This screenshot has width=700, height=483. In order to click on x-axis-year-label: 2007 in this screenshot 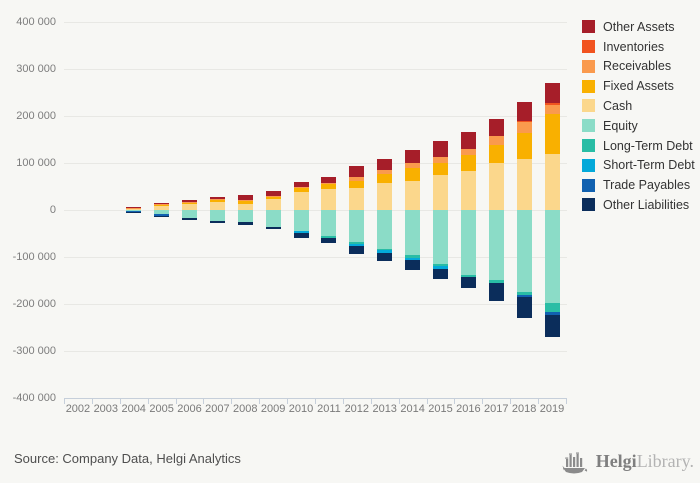, I will do `click(217, 409)`.